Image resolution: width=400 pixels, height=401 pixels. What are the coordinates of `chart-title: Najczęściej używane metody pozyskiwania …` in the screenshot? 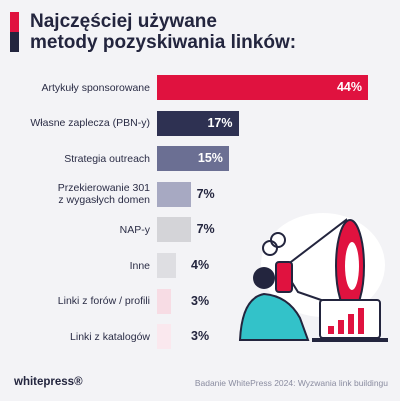 It's located at (163, 32).